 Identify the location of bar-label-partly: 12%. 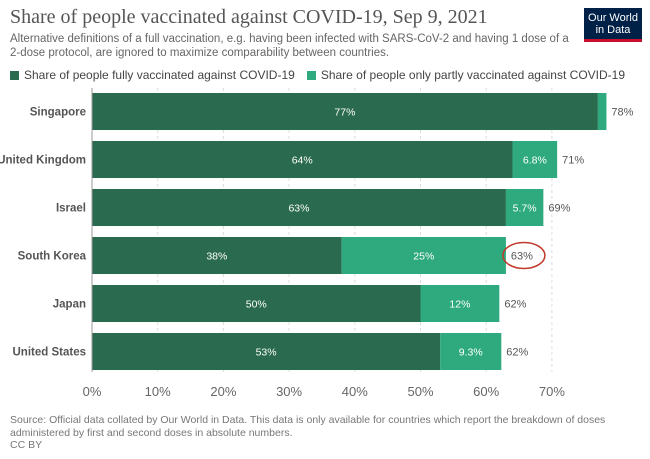
(459, 305).